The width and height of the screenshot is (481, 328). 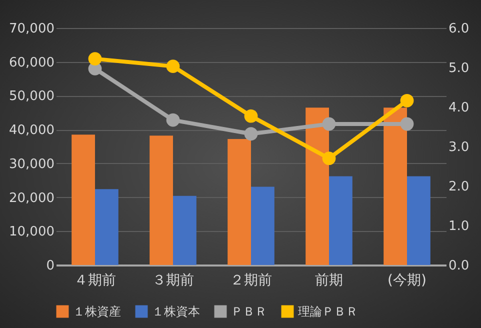 I want to click on legend-label: 理論ＰＢＲ, so click(x=328, y=311).